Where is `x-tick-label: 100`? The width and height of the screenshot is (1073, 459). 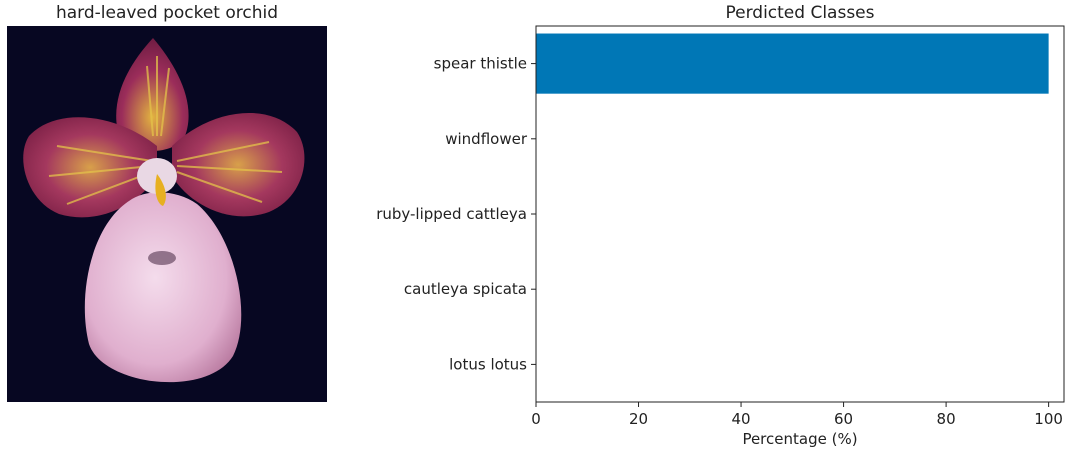
x-tick-label: 100 is located at coordinates (1048, 419).